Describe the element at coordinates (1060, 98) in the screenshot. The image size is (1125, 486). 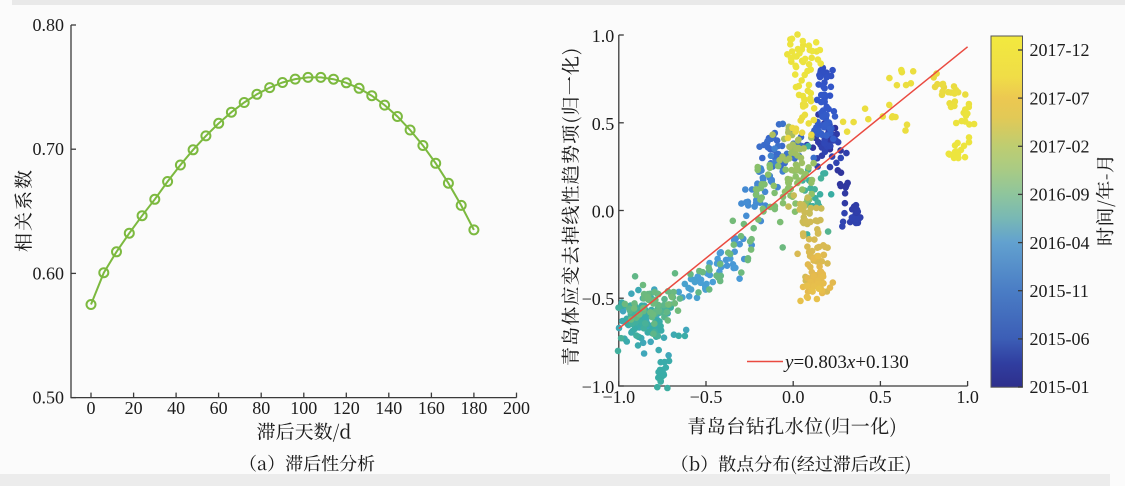
I see `svg-text: 2017-07` at that location.